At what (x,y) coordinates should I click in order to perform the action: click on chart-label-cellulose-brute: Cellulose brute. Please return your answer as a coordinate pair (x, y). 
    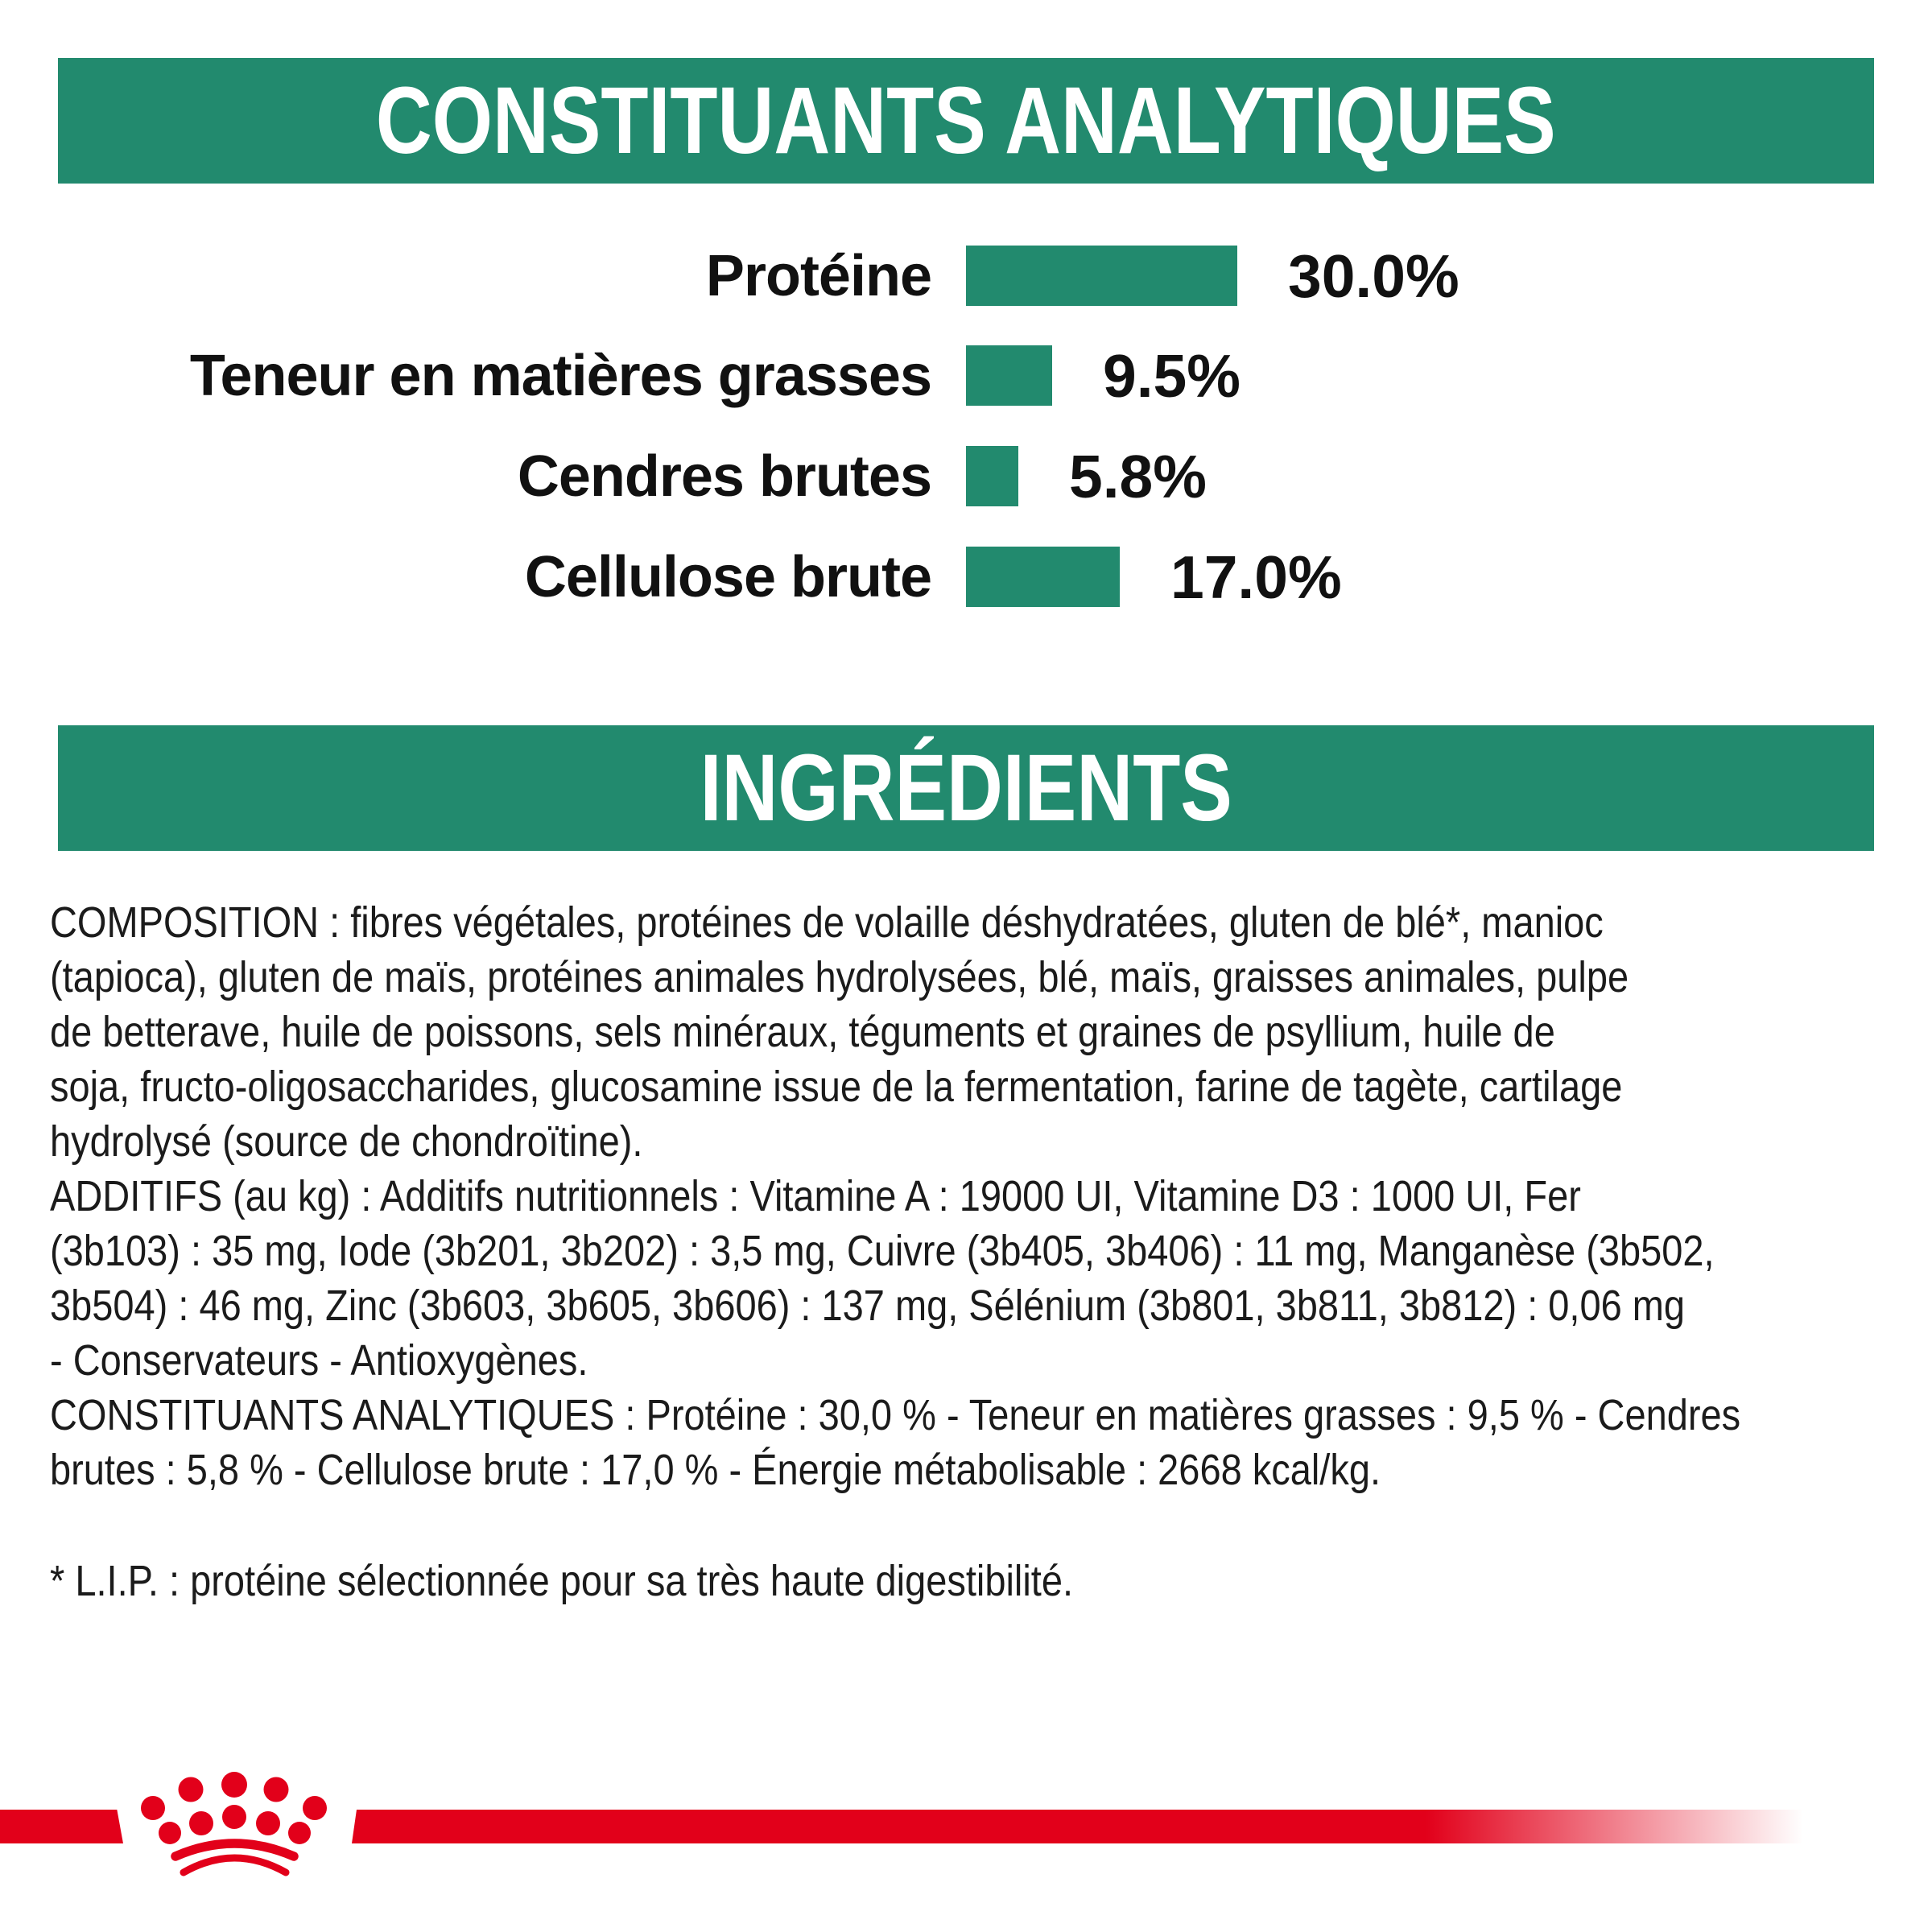
    Looking at the image, I should click on (728, 576).